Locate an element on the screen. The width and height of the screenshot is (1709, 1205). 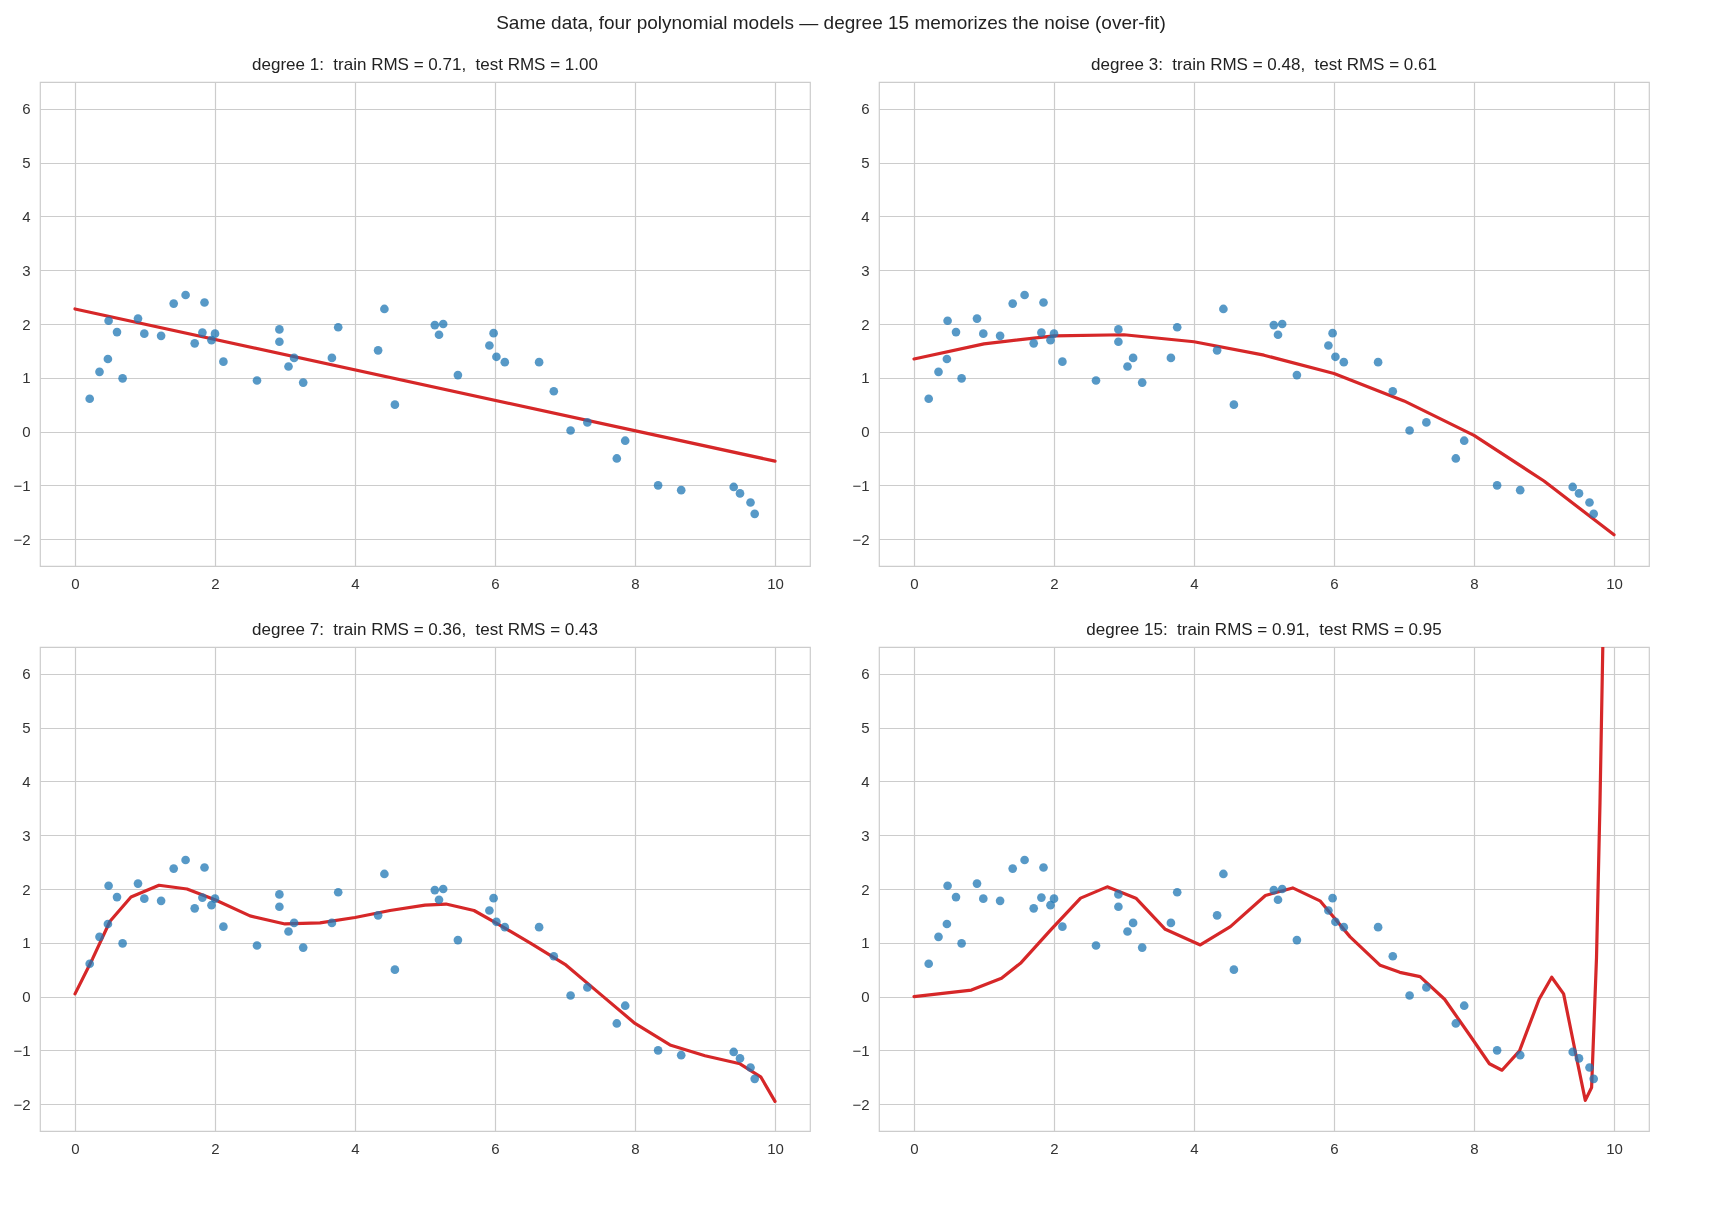
y-tick-label: 3 is located at coordinates (865, 835).